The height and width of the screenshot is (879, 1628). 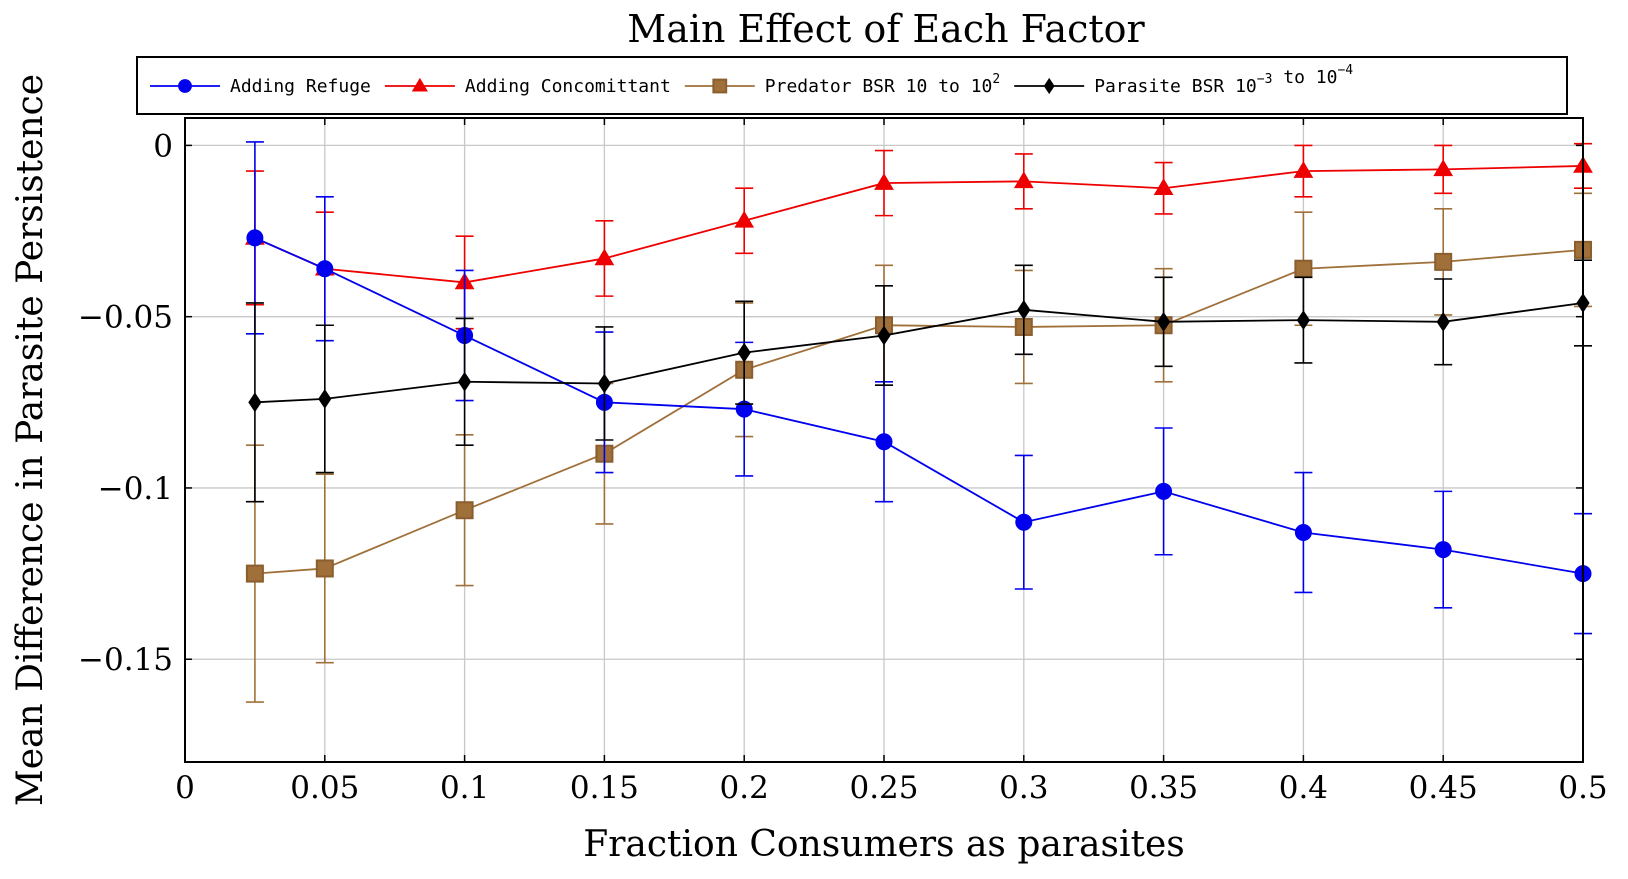 I want to click on x-tick-label: 0.25, so click(x=883, y=788).